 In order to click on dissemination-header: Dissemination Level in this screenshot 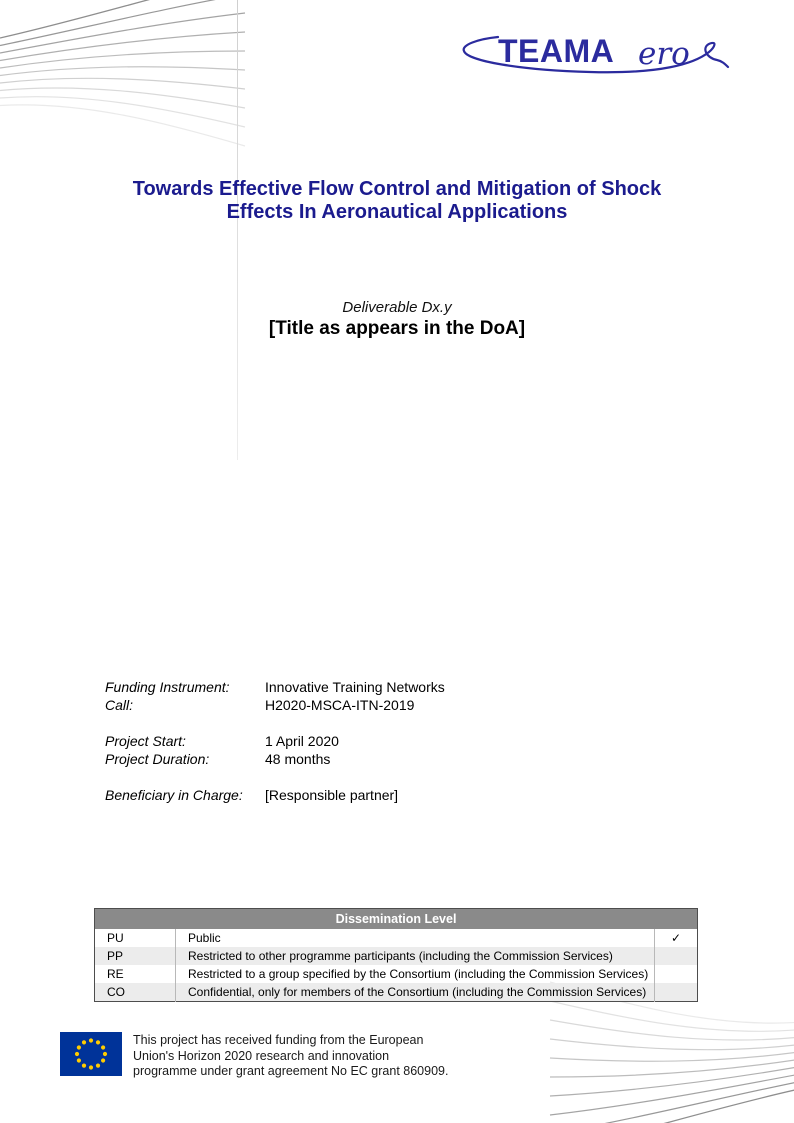, I will do `click(396, 918)`.